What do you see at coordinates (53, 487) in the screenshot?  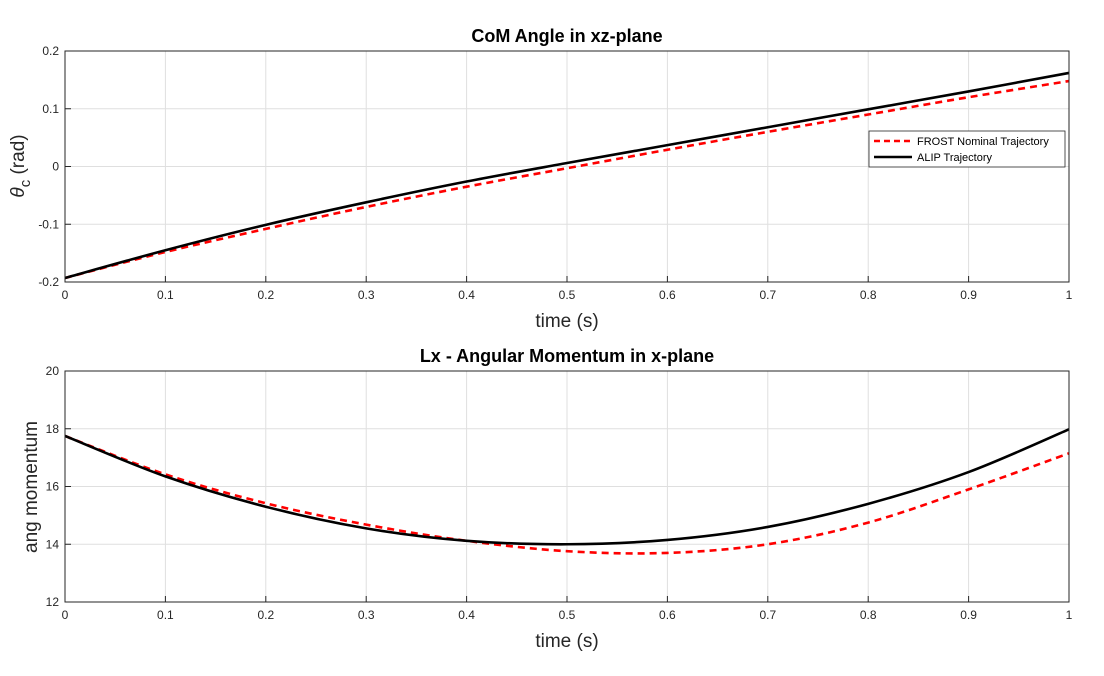 I see `y-tick-label: 16` at bounding box center [53, 487].